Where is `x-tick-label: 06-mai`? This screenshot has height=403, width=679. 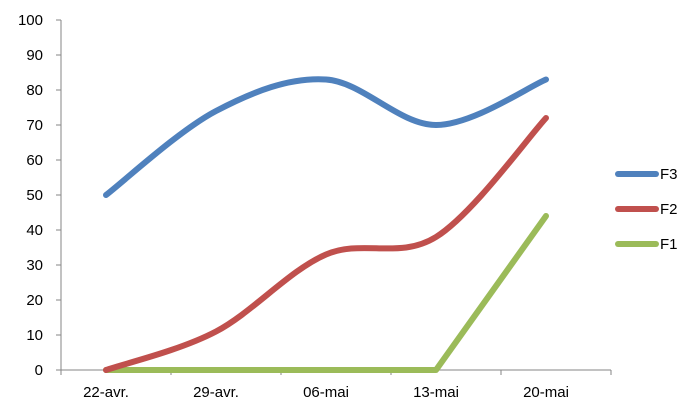 x-tick-label: 06-mai is located at coordinates (326, 392).